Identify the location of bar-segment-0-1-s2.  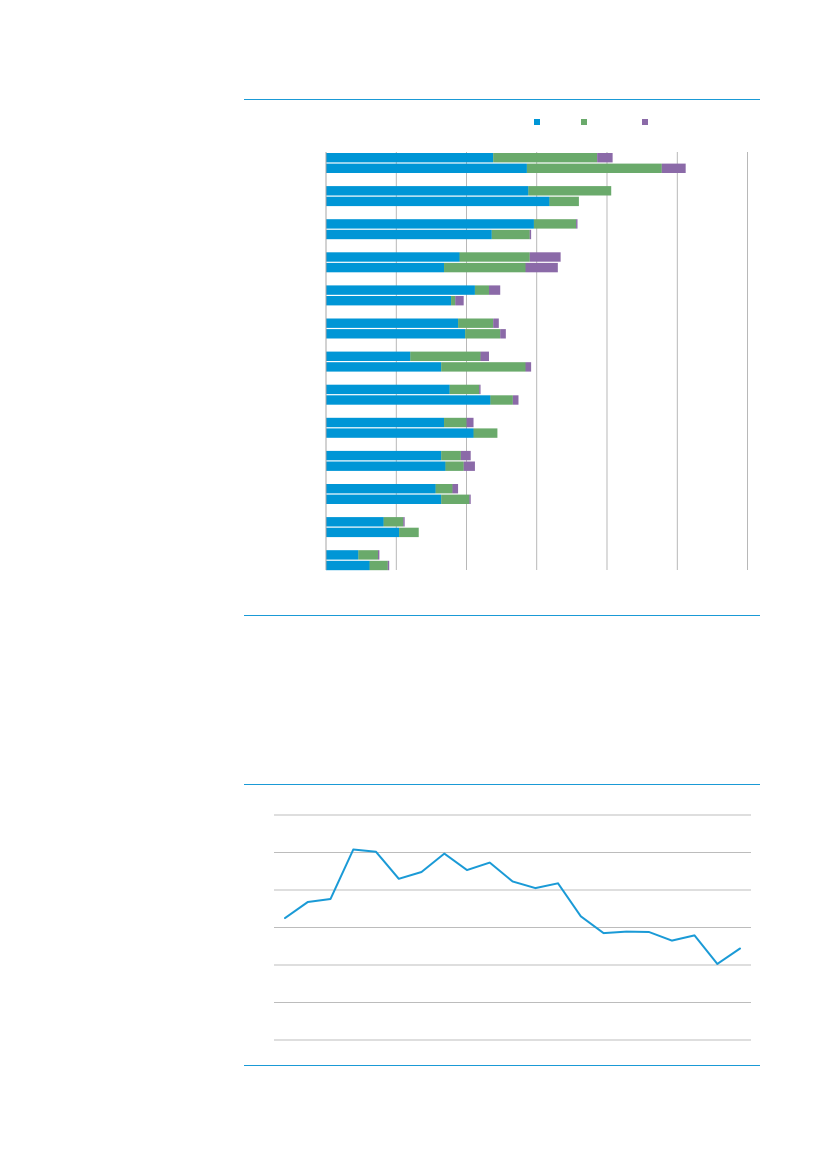
(673, 168).